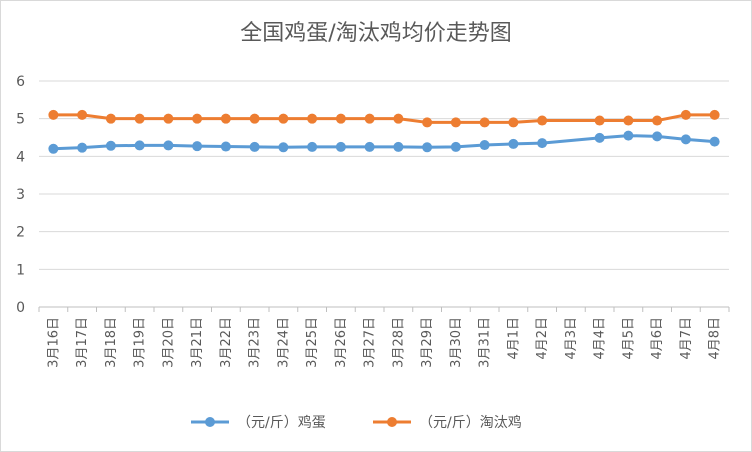 The height and width of the screenshot is (452, 752). What do you see at coordinates (168, 342) in the screenshot?
I see `x-tick-label: 3月20日` at bounding box center [168, 342].